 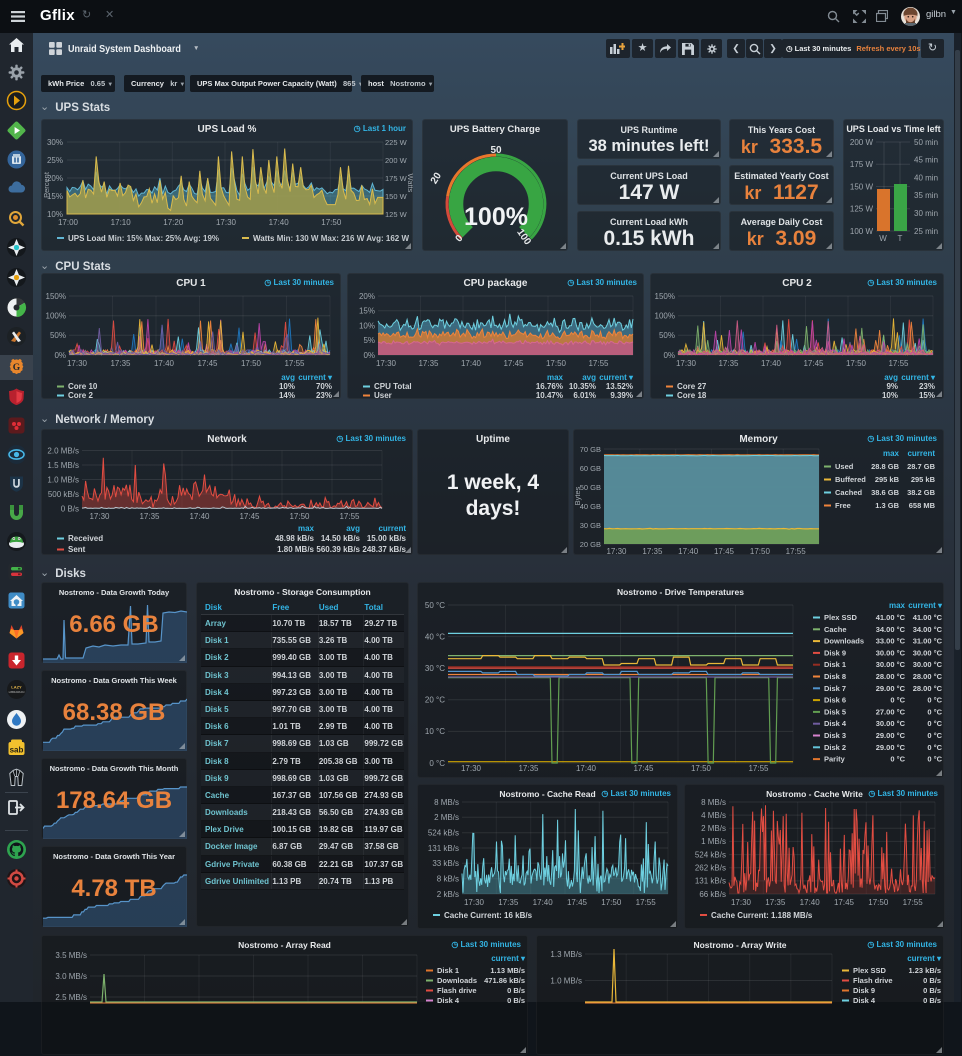 What do you see at coordinates (306, 528) in the screenshot?
I see `svg-text: max` at bounding box center [306, 528].